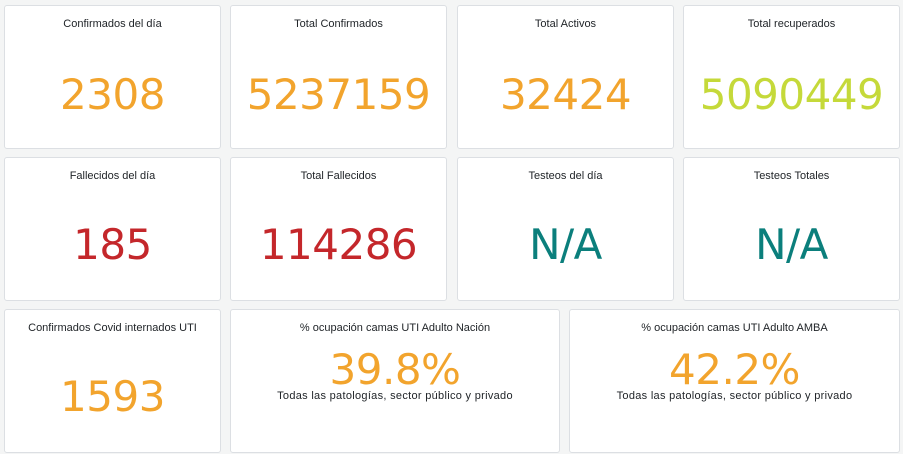 This screenshot has width=903, height=454. What do you see at coordinates (395, 369) in the screenshot?
I see `card-value: 39.8%` at bounding box center [395, 369].